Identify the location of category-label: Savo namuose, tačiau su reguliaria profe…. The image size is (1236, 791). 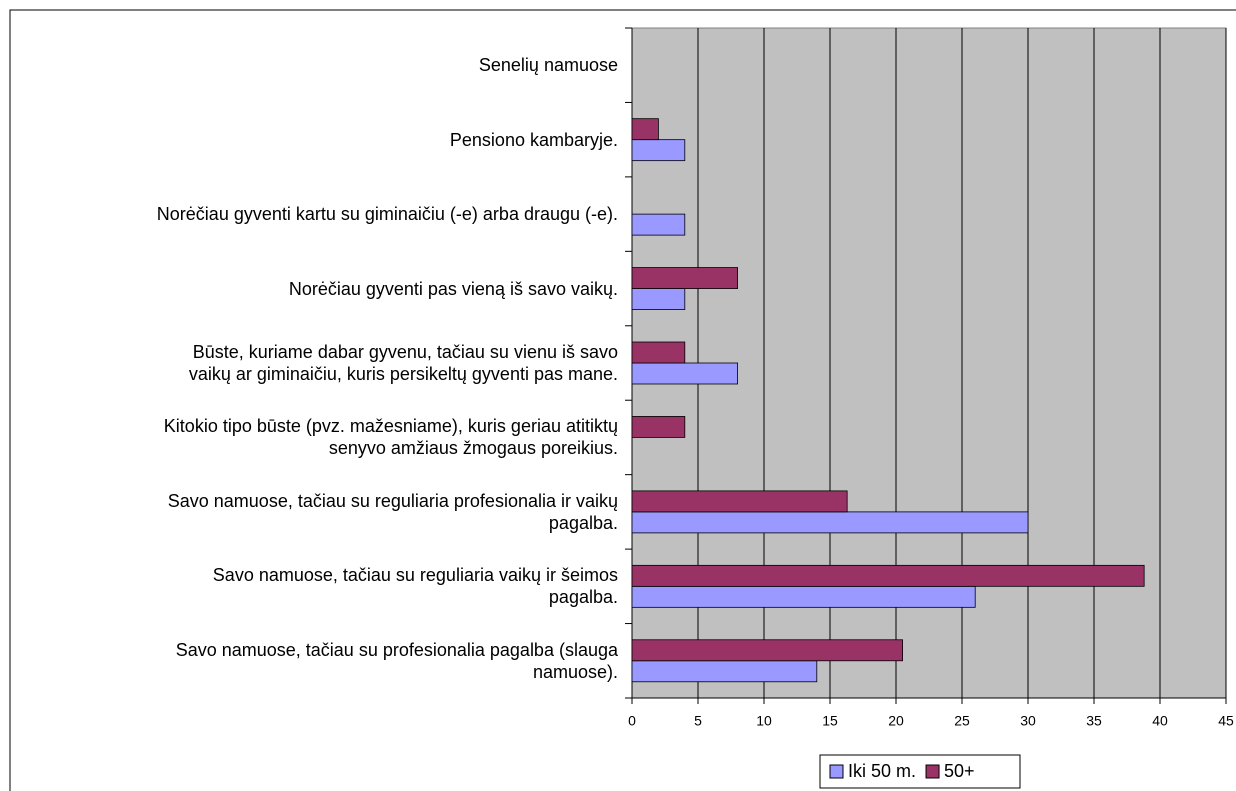
(392, 511).